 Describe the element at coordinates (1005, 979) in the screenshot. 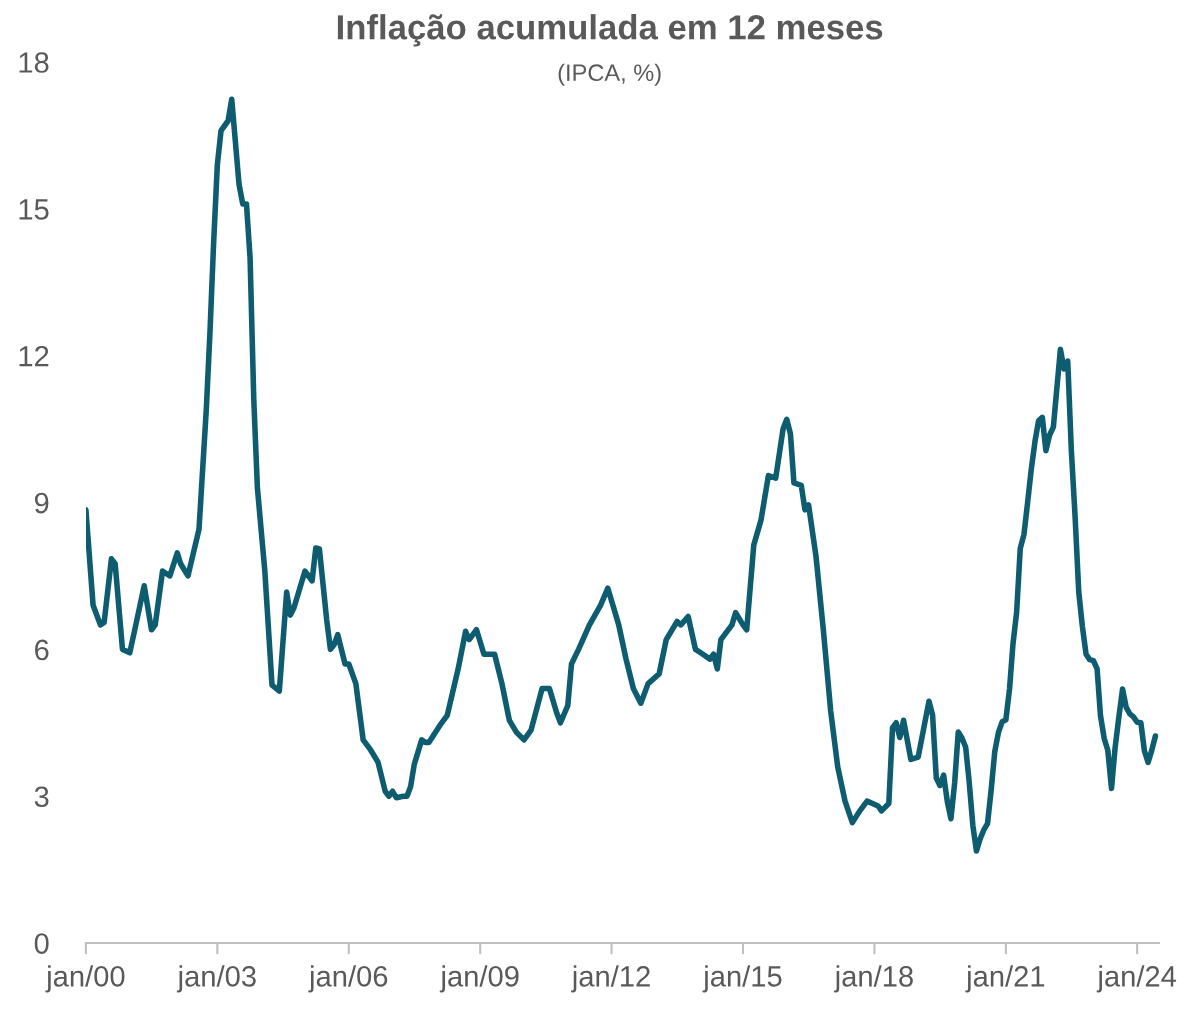

I see `x-tick-label: jan/21` at that location.